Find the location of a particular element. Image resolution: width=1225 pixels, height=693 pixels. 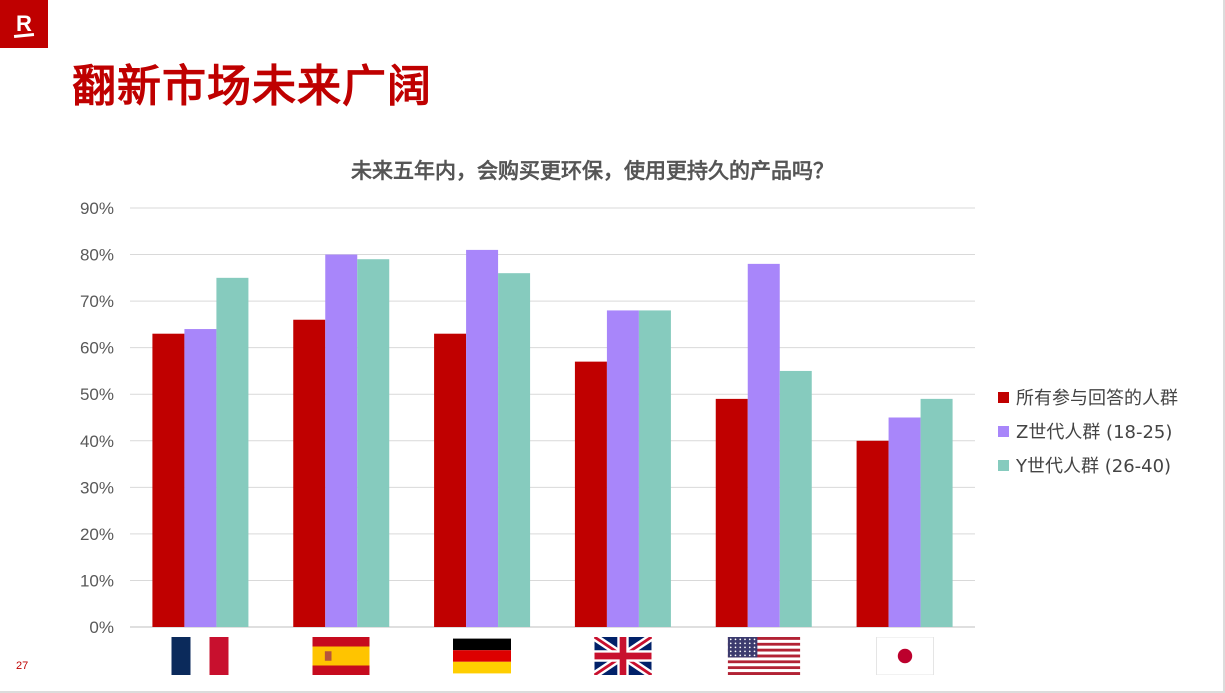

logo-text: R is located at coordinates (24, 23).